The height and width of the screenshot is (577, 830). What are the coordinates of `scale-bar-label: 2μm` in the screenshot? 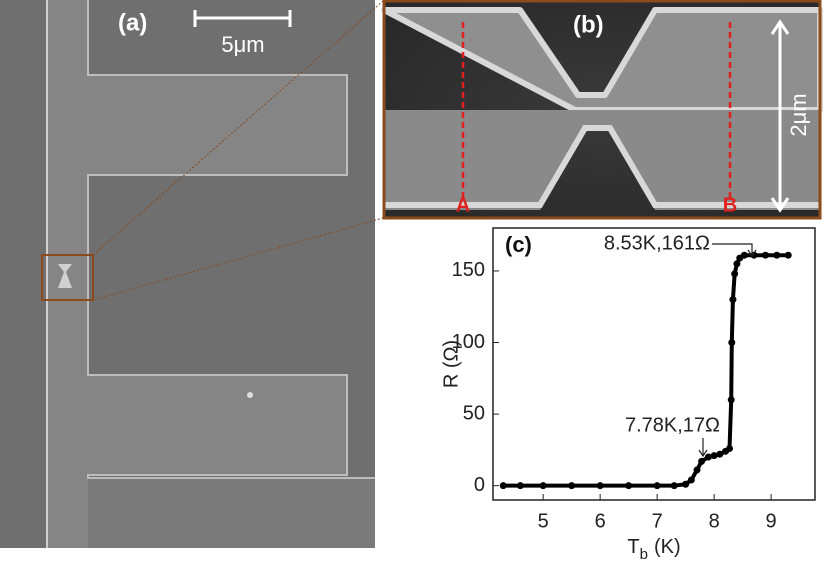 It's located at (798, 114).